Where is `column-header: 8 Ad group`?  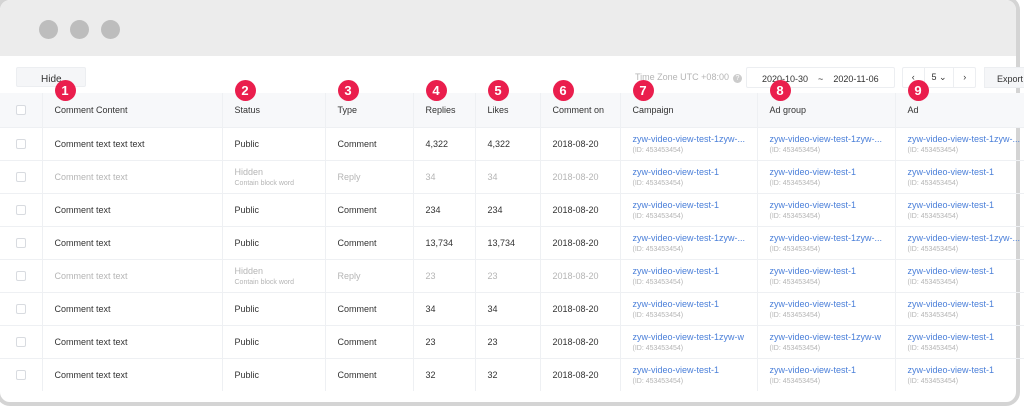
column-header: 8 Ad group is located at coordinates (826, 103).